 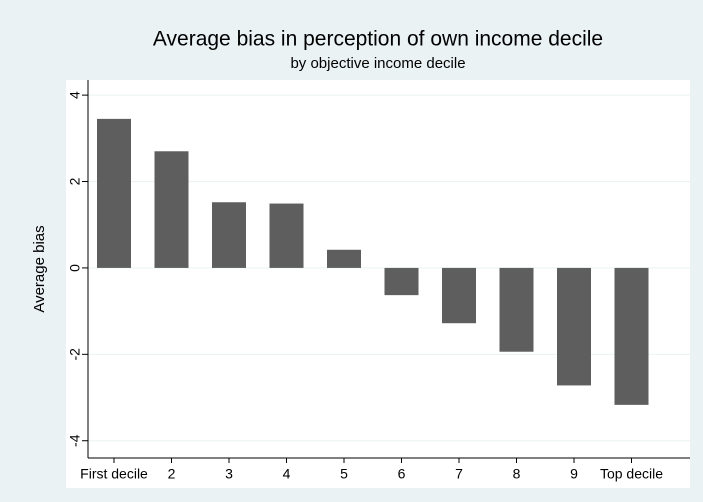 What do you see at coordinates (75, 95) in the screenshot?
I see `y-tick-label: 4` at bounding box center [75, 95].